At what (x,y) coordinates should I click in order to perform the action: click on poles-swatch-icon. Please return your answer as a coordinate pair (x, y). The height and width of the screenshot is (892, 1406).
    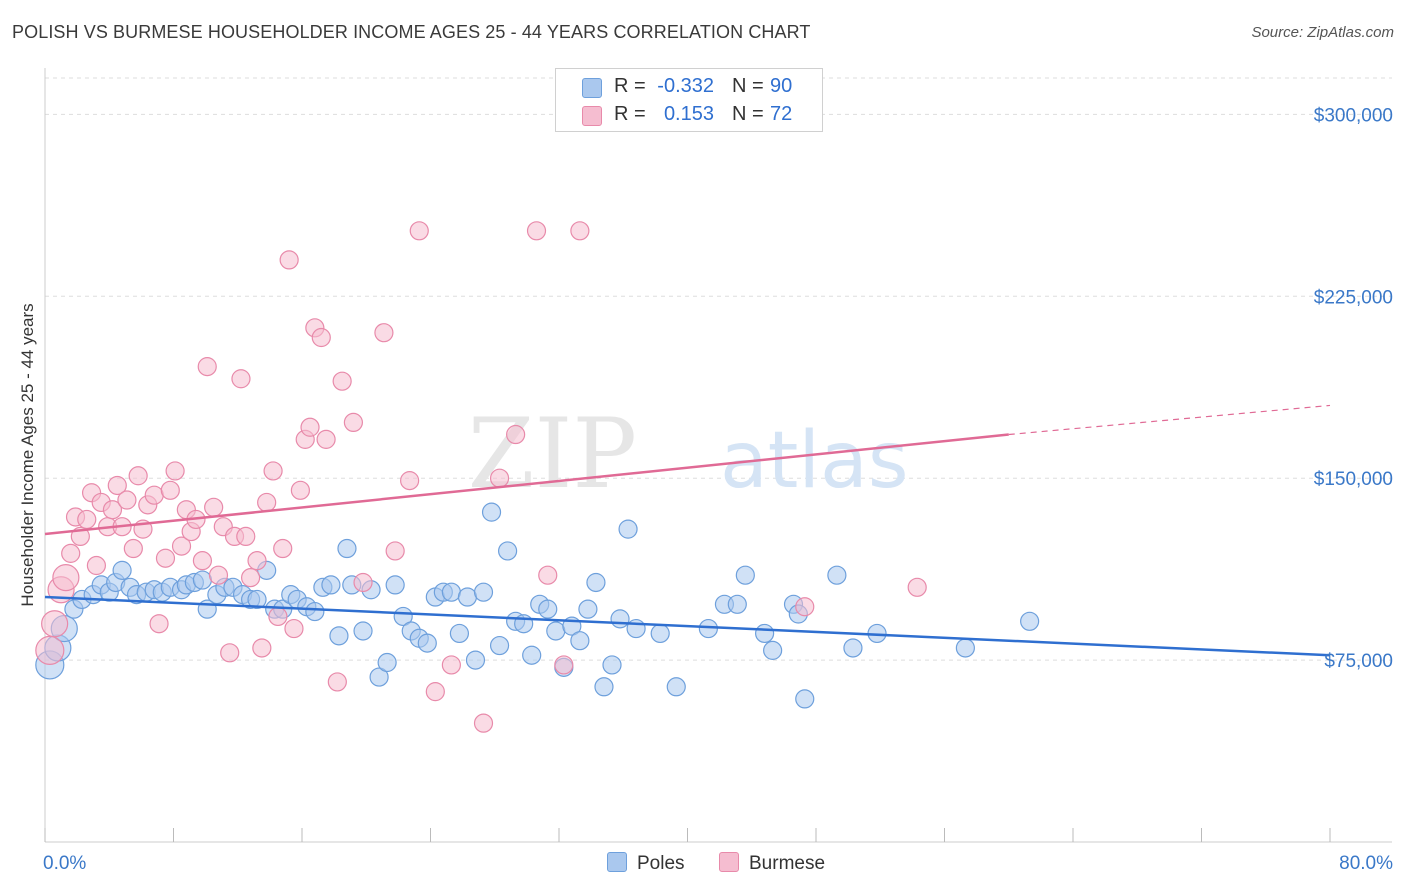
    Looking at the image, I should click on (617, 862).